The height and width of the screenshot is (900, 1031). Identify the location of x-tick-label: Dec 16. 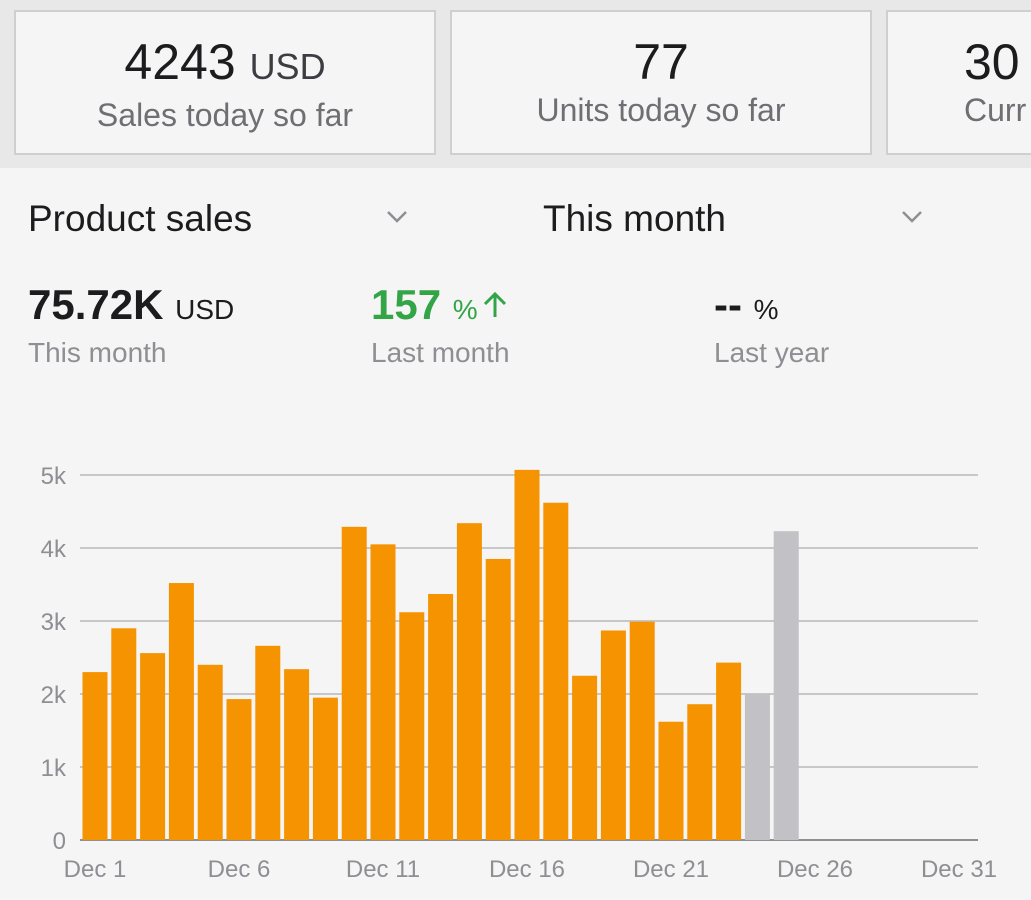
(527, 869).